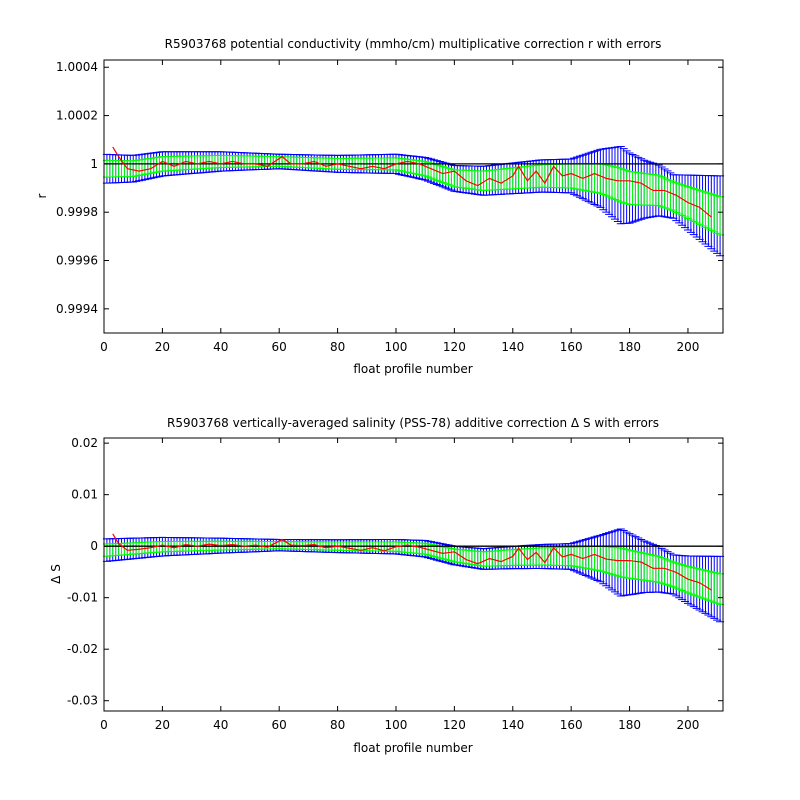  I want to click on y-axis-label: r, so click(42, 195).